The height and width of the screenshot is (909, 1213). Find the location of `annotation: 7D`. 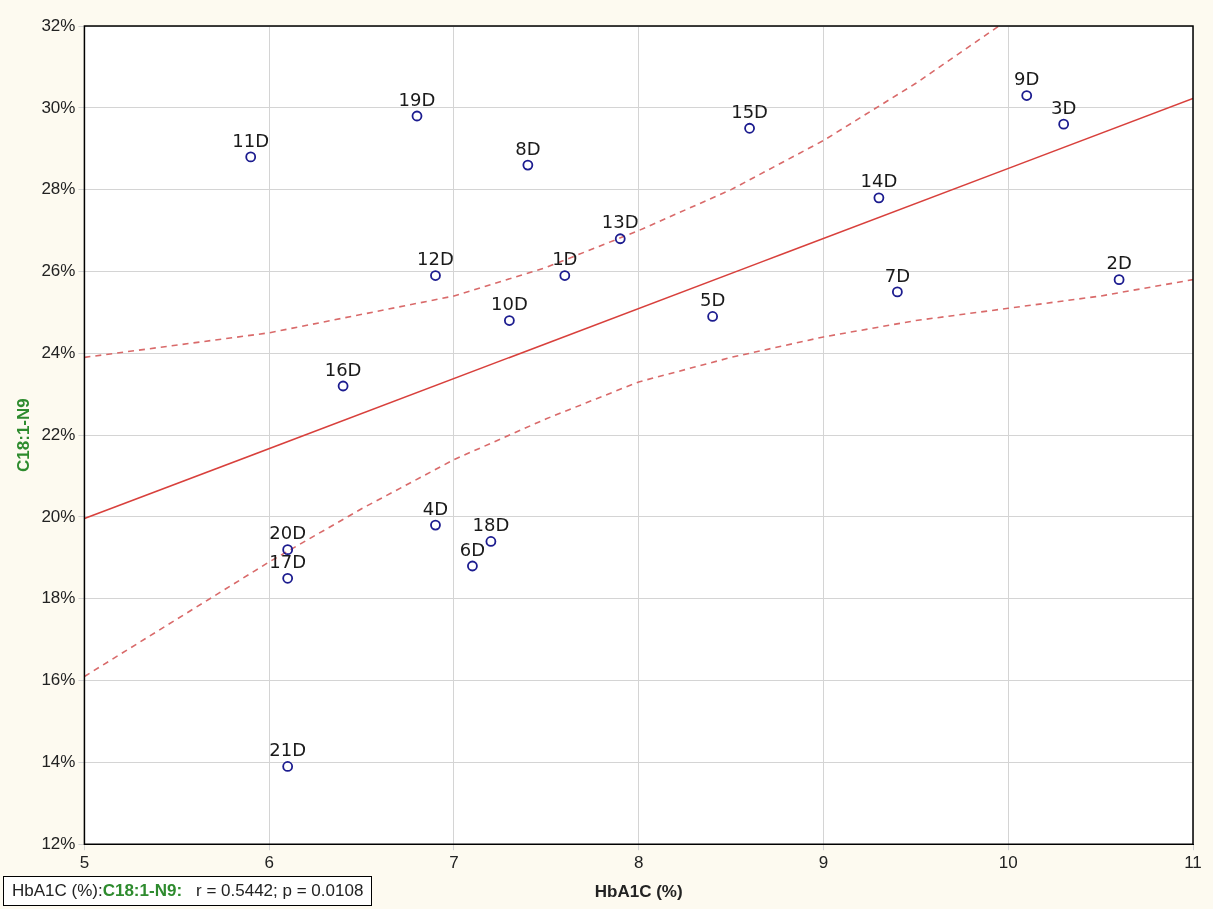

annotation: 7D is located at coordinates (897, 275).